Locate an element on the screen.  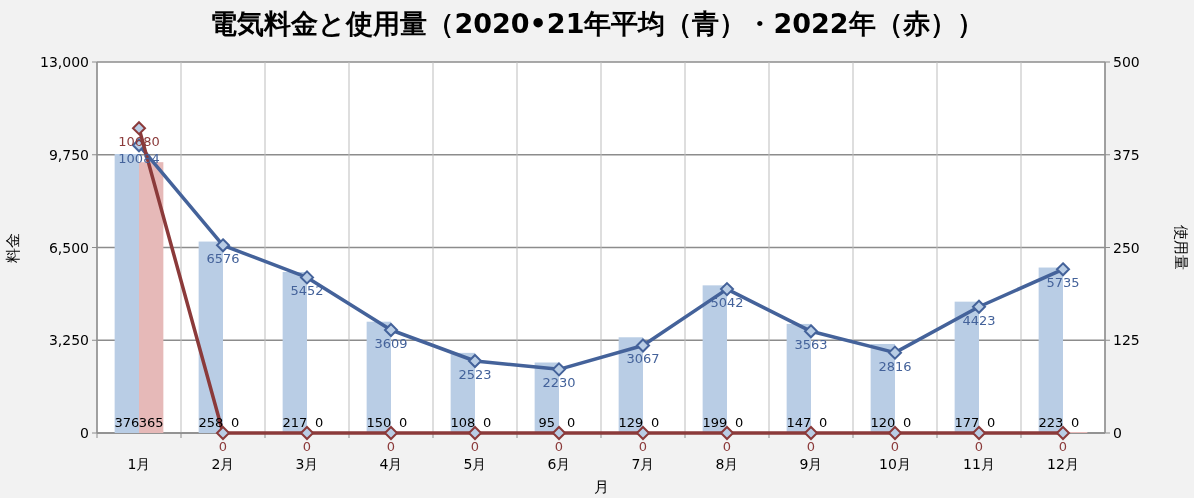
data-label: 150 is located at coordinates (379, 422).